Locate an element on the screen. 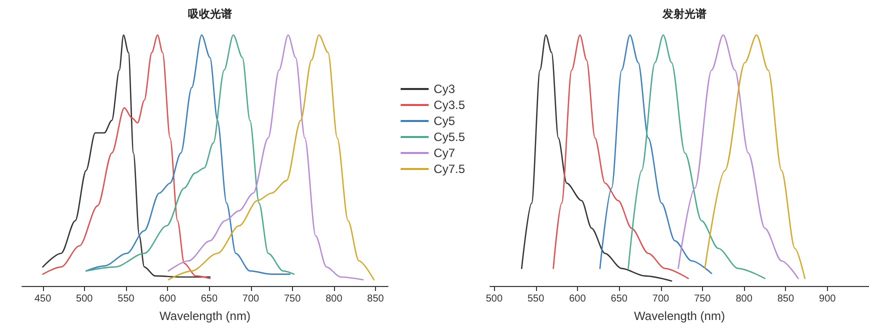 The height and width of the screenshot is (327, 869). legend-label: Cy5 is located at coordinates (445, 121).